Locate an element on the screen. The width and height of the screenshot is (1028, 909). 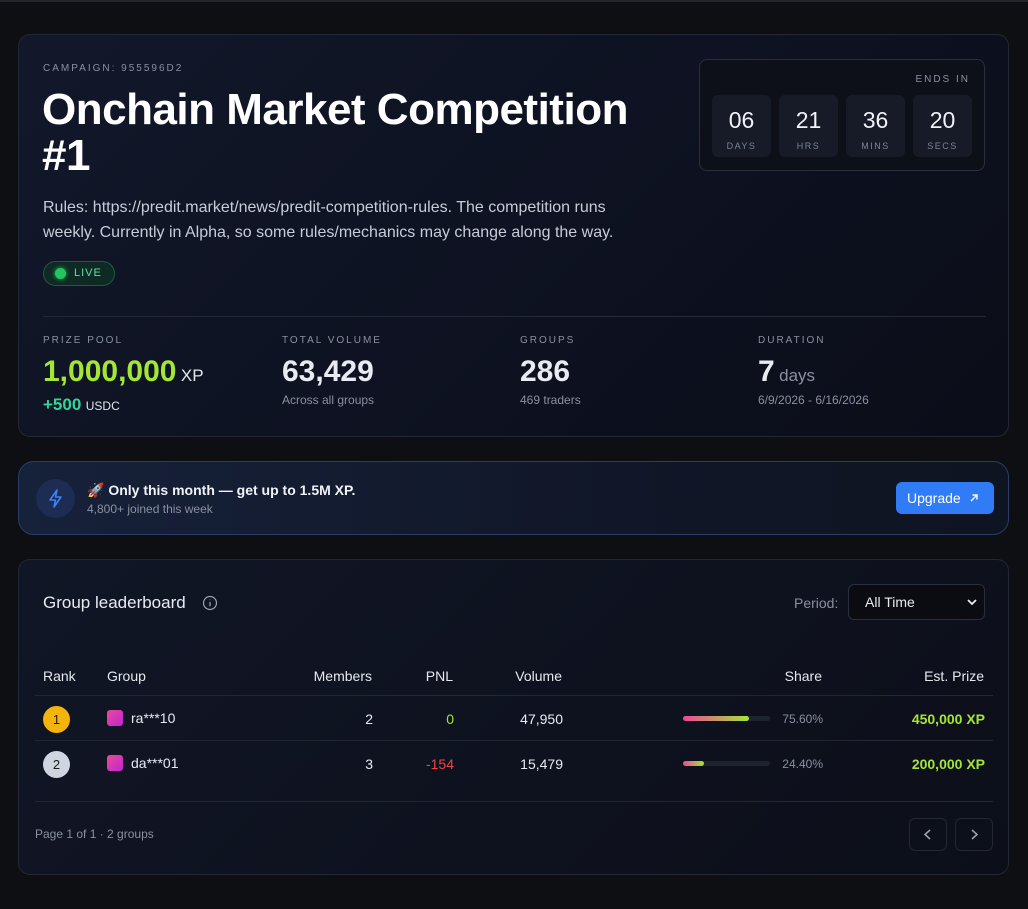
stat-label: GROUPS is located at coordinates (548, 340).